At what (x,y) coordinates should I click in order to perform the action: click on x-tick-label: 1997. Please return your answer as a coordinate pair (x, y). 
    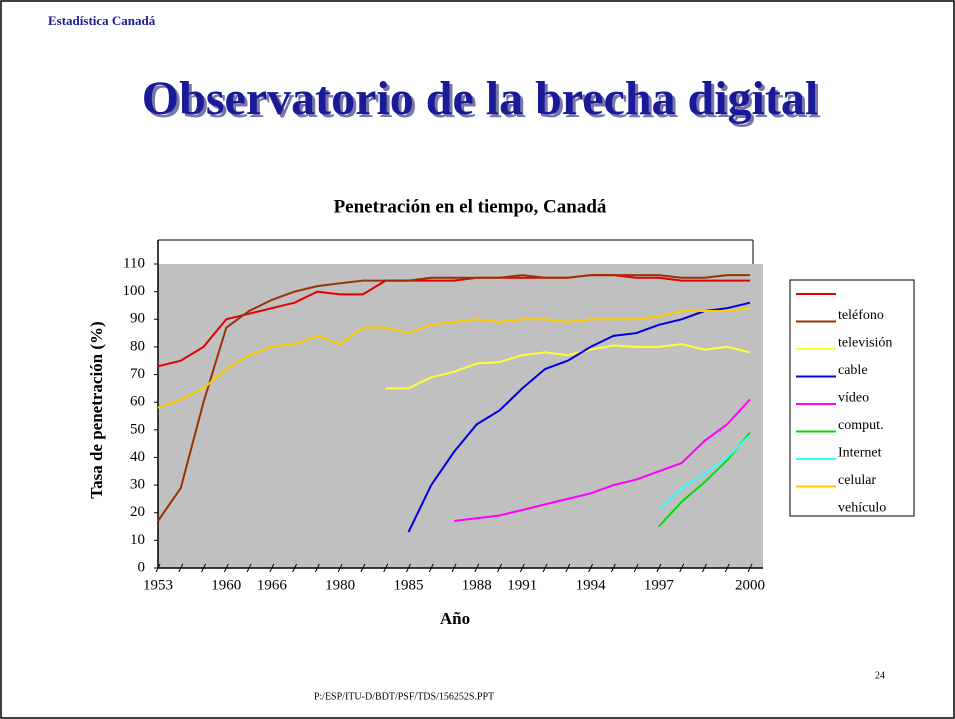
    Looking at the image, I should click on (659, 585).